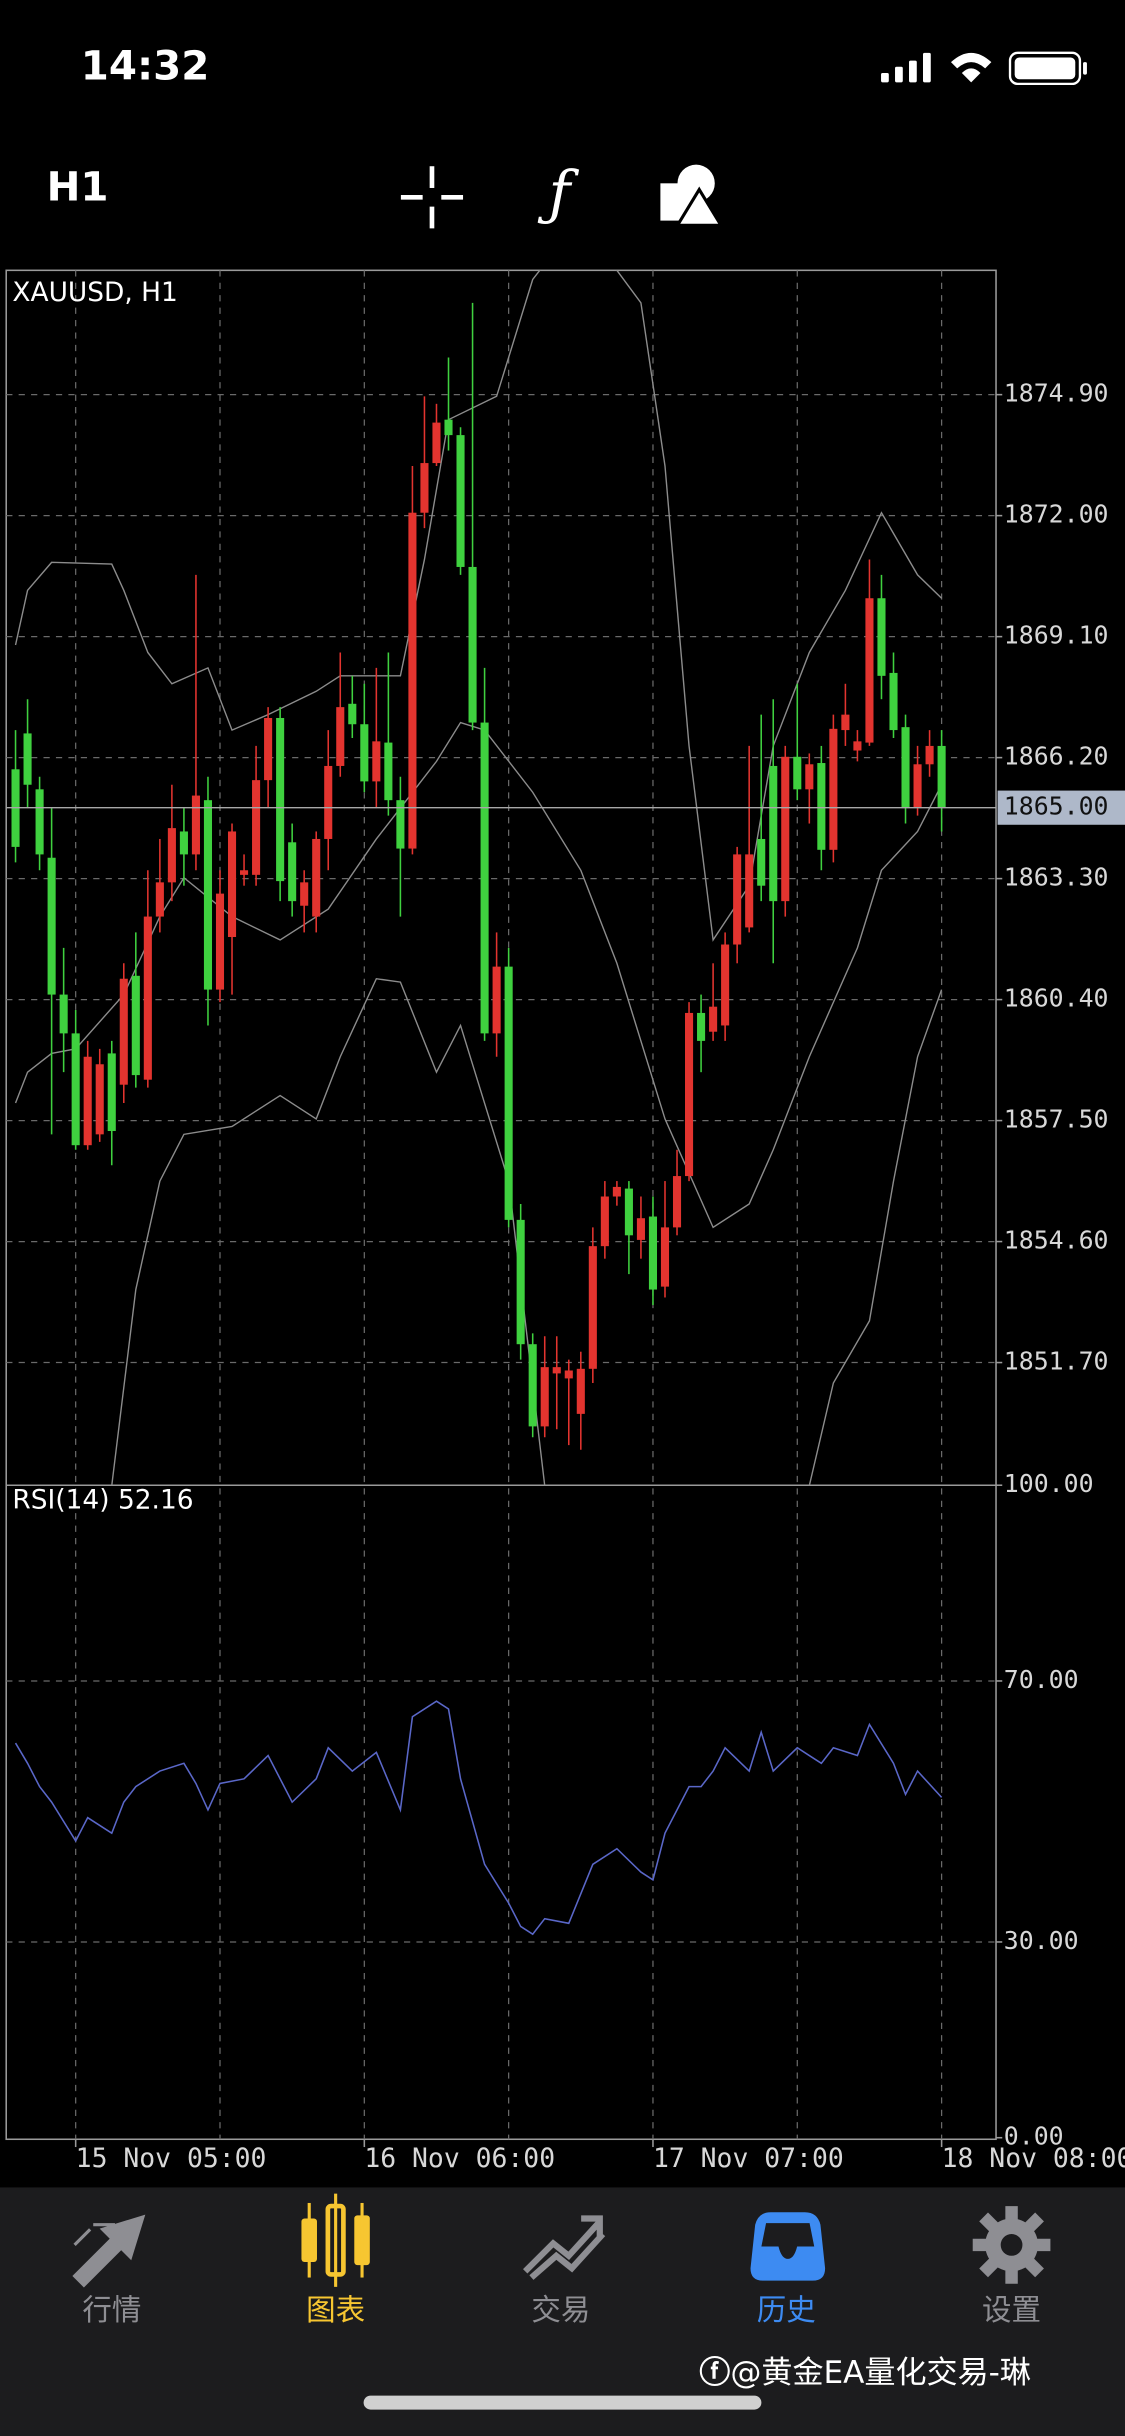 The width and height of the screenshot is (1125, 2436). Describe the element at coordinates (1056, 806) in the screenshot. I see `current-price-label: 1865.00` at that location.